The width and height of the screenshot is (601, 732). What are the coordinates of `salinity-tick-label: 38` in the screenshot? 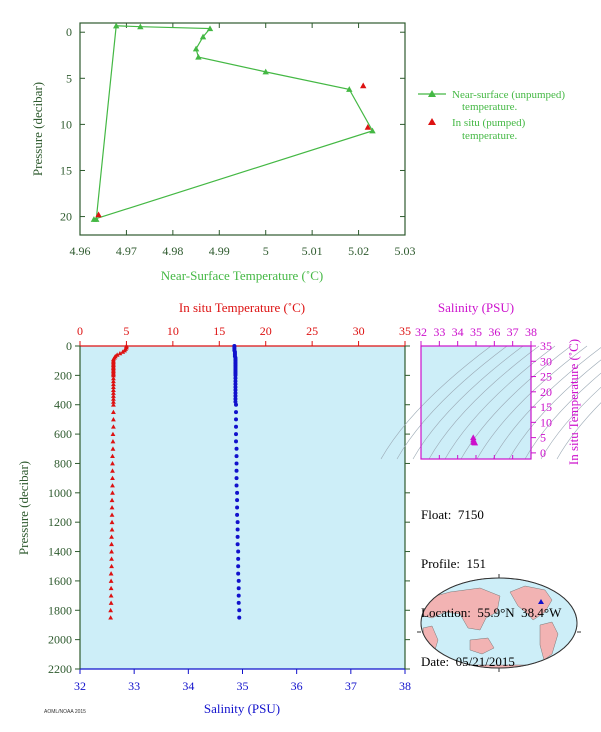 It's located at (405, 686).